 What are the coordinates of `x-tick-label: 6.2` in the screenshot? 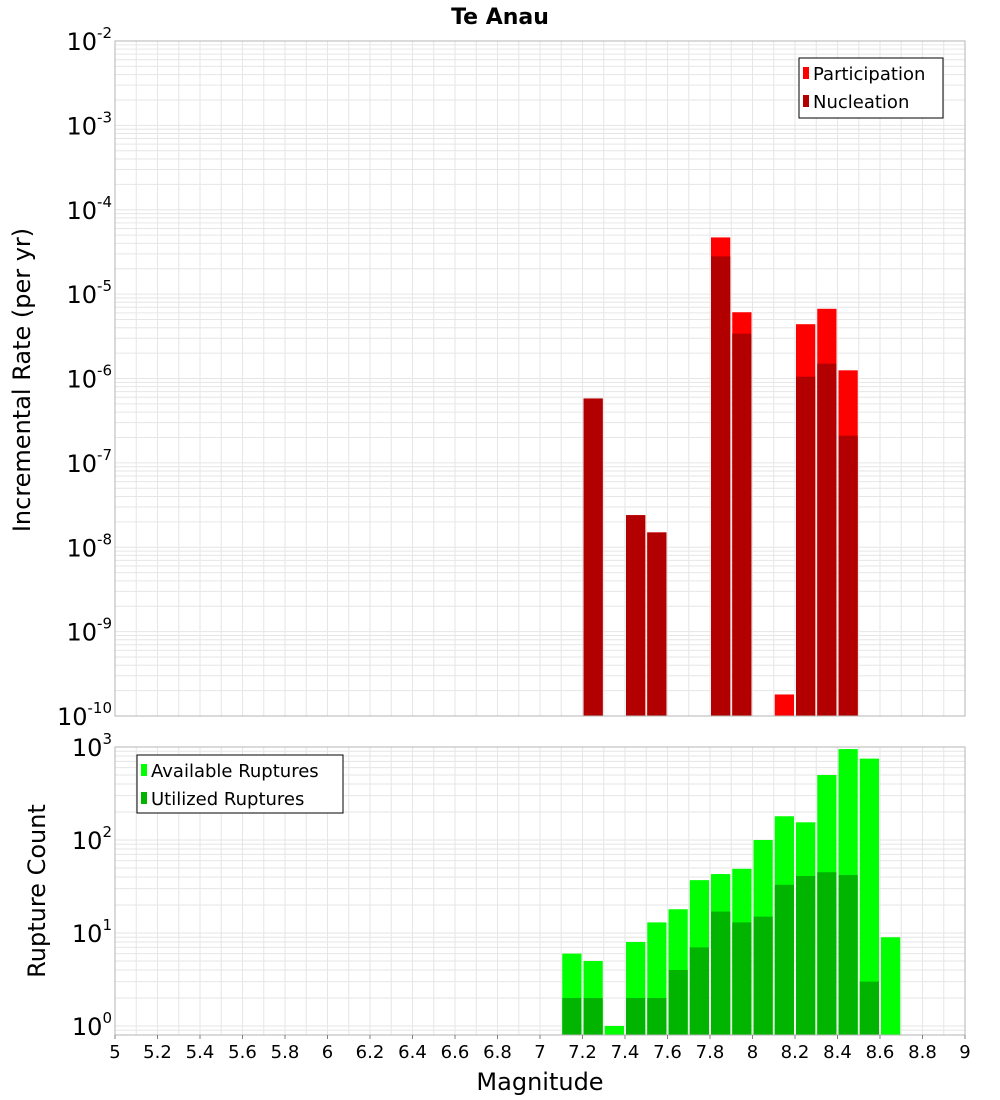 It's located at (370, 1052).